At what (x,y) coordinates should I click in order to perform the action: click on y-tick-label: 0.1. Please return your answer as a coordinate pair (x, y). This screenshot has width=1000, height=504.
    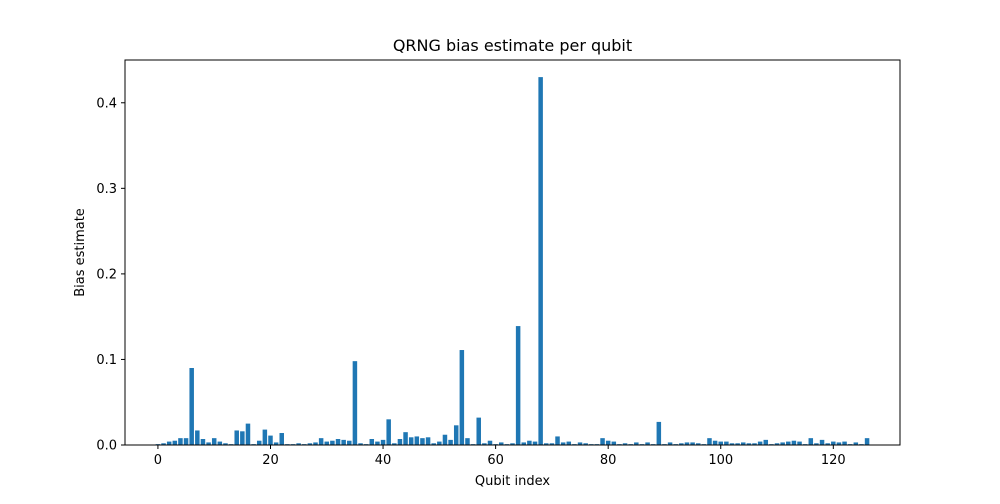
    Looking at the image, I should click on (106, 360).